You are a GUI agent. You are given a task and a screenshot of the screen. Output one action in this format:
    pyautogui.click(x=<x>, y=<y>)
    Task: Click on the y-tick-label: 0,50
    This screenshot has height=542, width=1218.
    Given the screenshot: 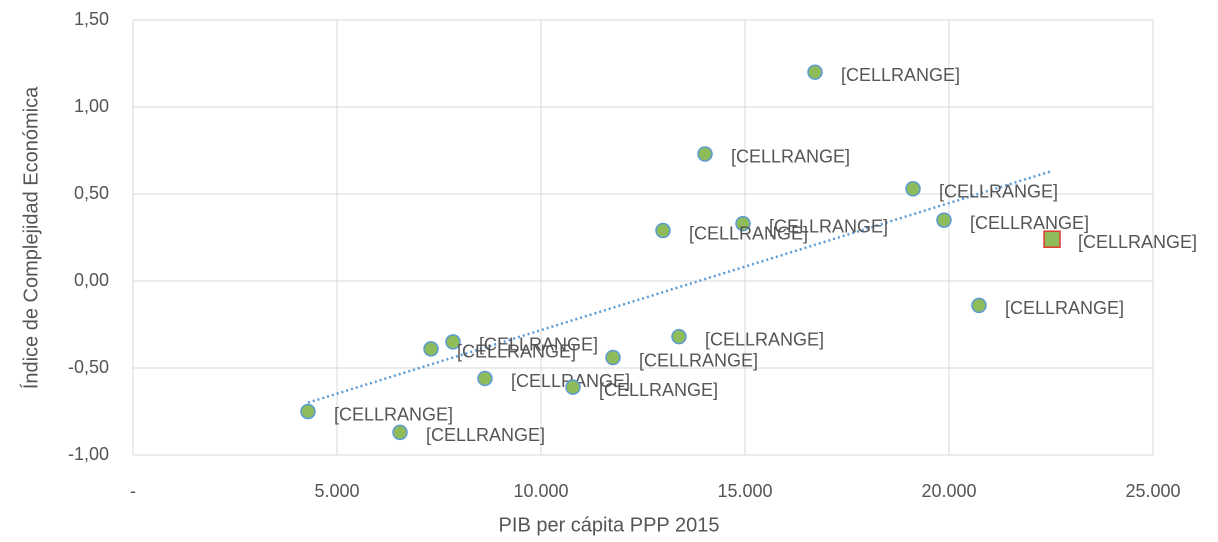 What is the action you would take?
    pyautogui.click(x=91, y=193)
    